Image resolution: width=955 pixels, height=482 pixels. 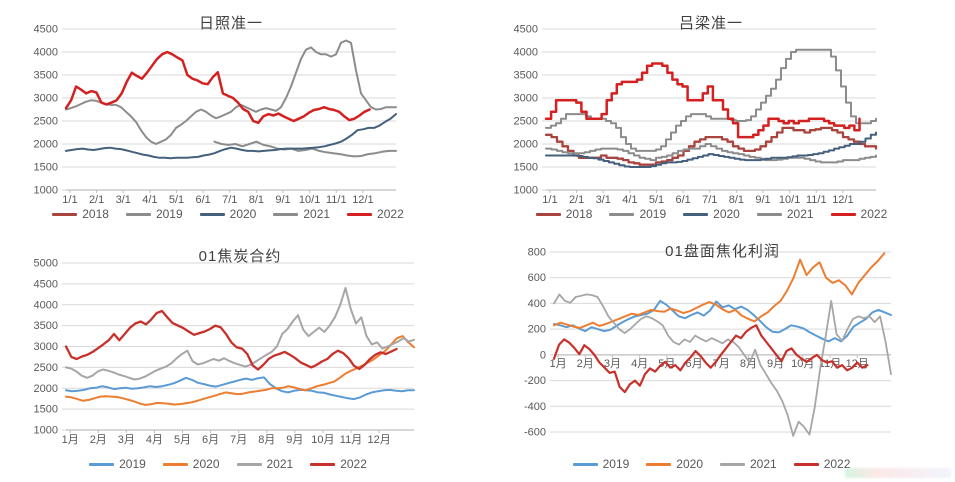 I want to click on legend-coke-contract: 2019 2020 2021 2022, so click(x=228, y=464).